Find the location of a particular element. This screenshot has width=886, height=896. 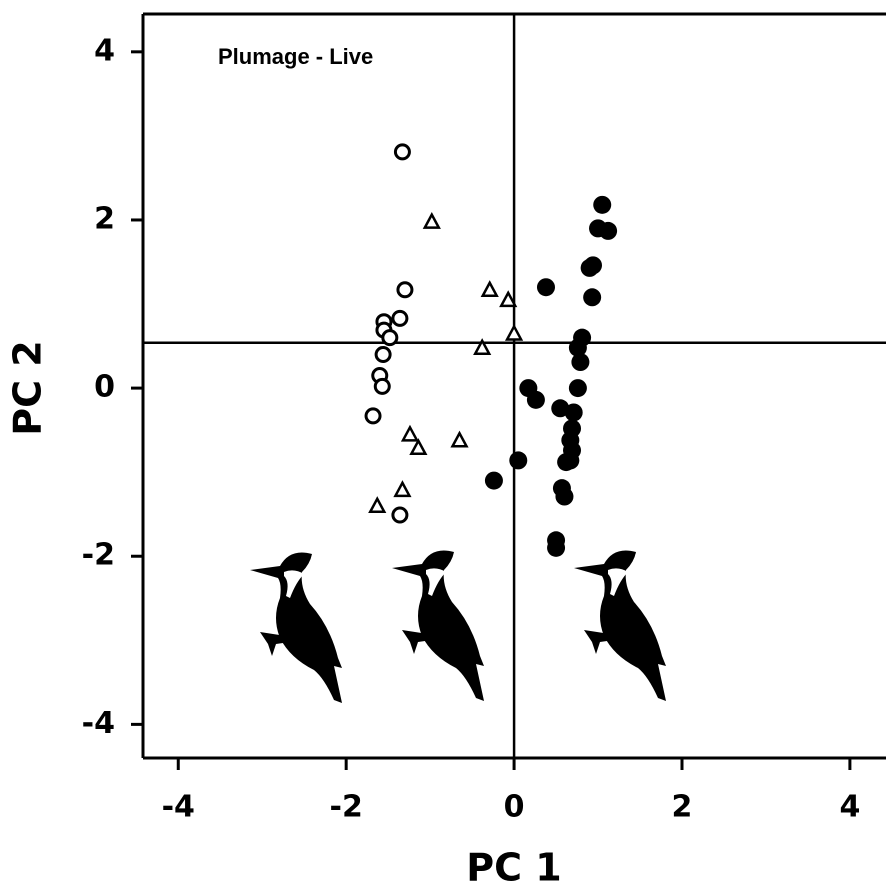

y-tick-label: 2 is located at coordinates (104, 218).